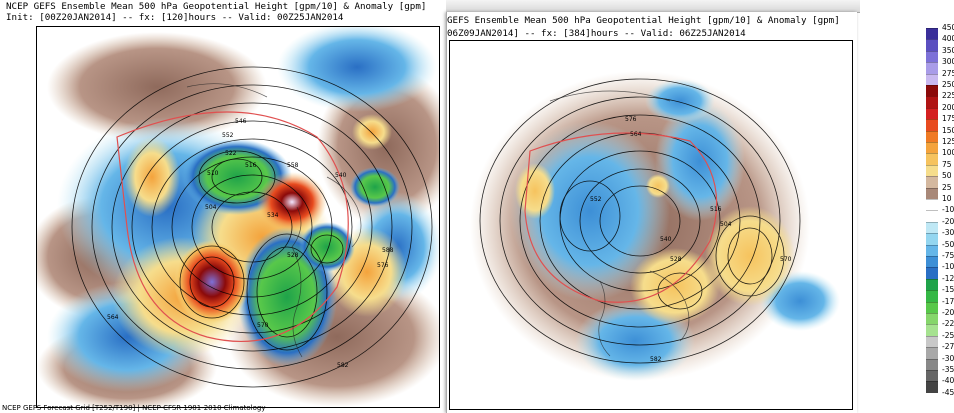 This screenshot has width=954, height=413. Describe the element at coordinates (948, 73) in the screenshot. I see `colorbar-label: 275` at that location.